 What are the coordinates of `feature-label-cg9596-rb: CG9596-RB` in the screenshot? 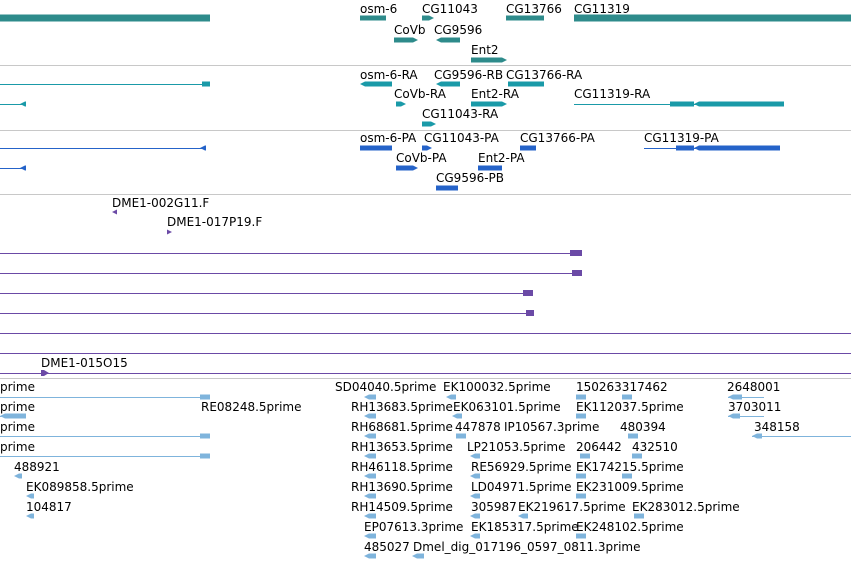 It's located at (468, 75).